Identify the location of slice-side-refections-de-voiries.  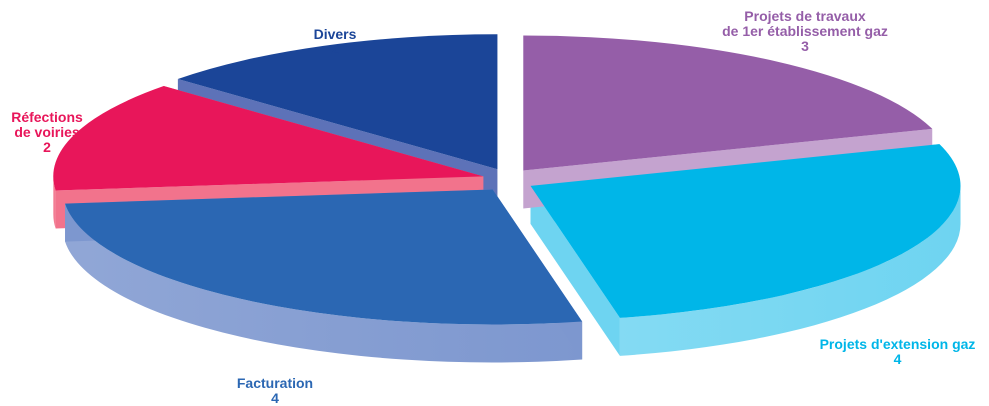
(54, 202).